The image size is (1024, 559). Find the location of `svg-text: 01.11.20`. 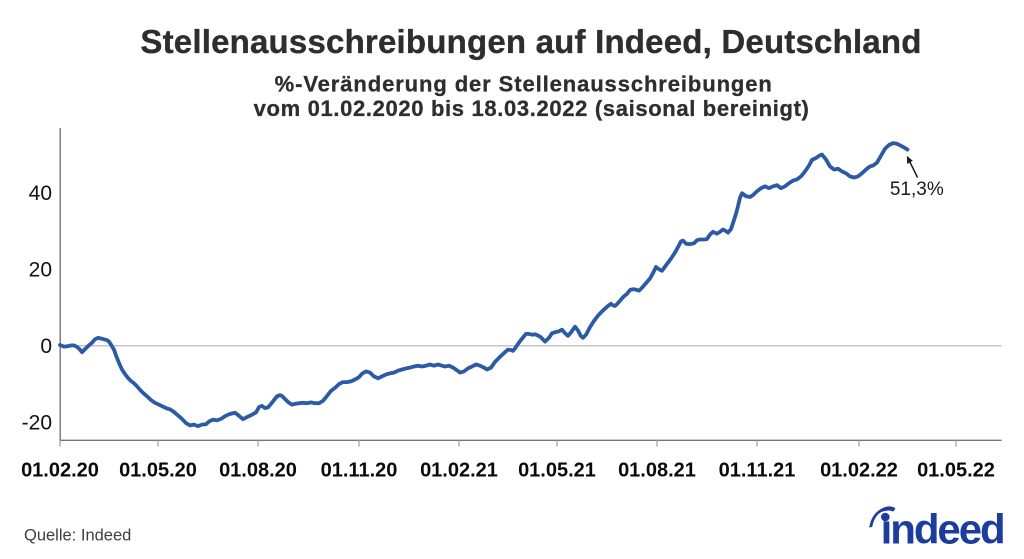

svg-text: 01.11.20 is located at coordinates (359, 471).